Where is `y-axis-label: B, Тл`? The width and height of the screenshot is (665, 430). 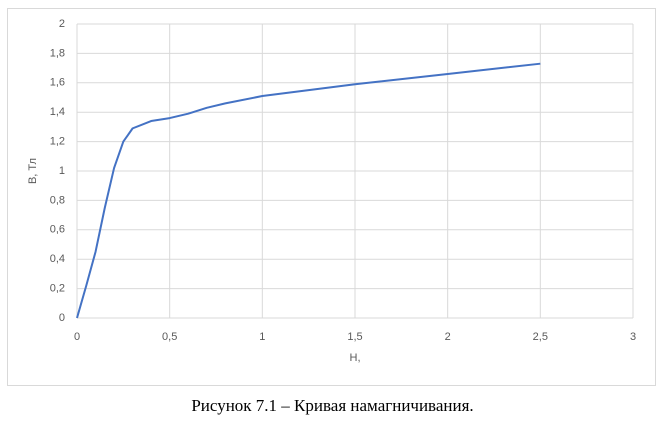
y-axis-label: B, Тл is located at coordinates (33, 171).